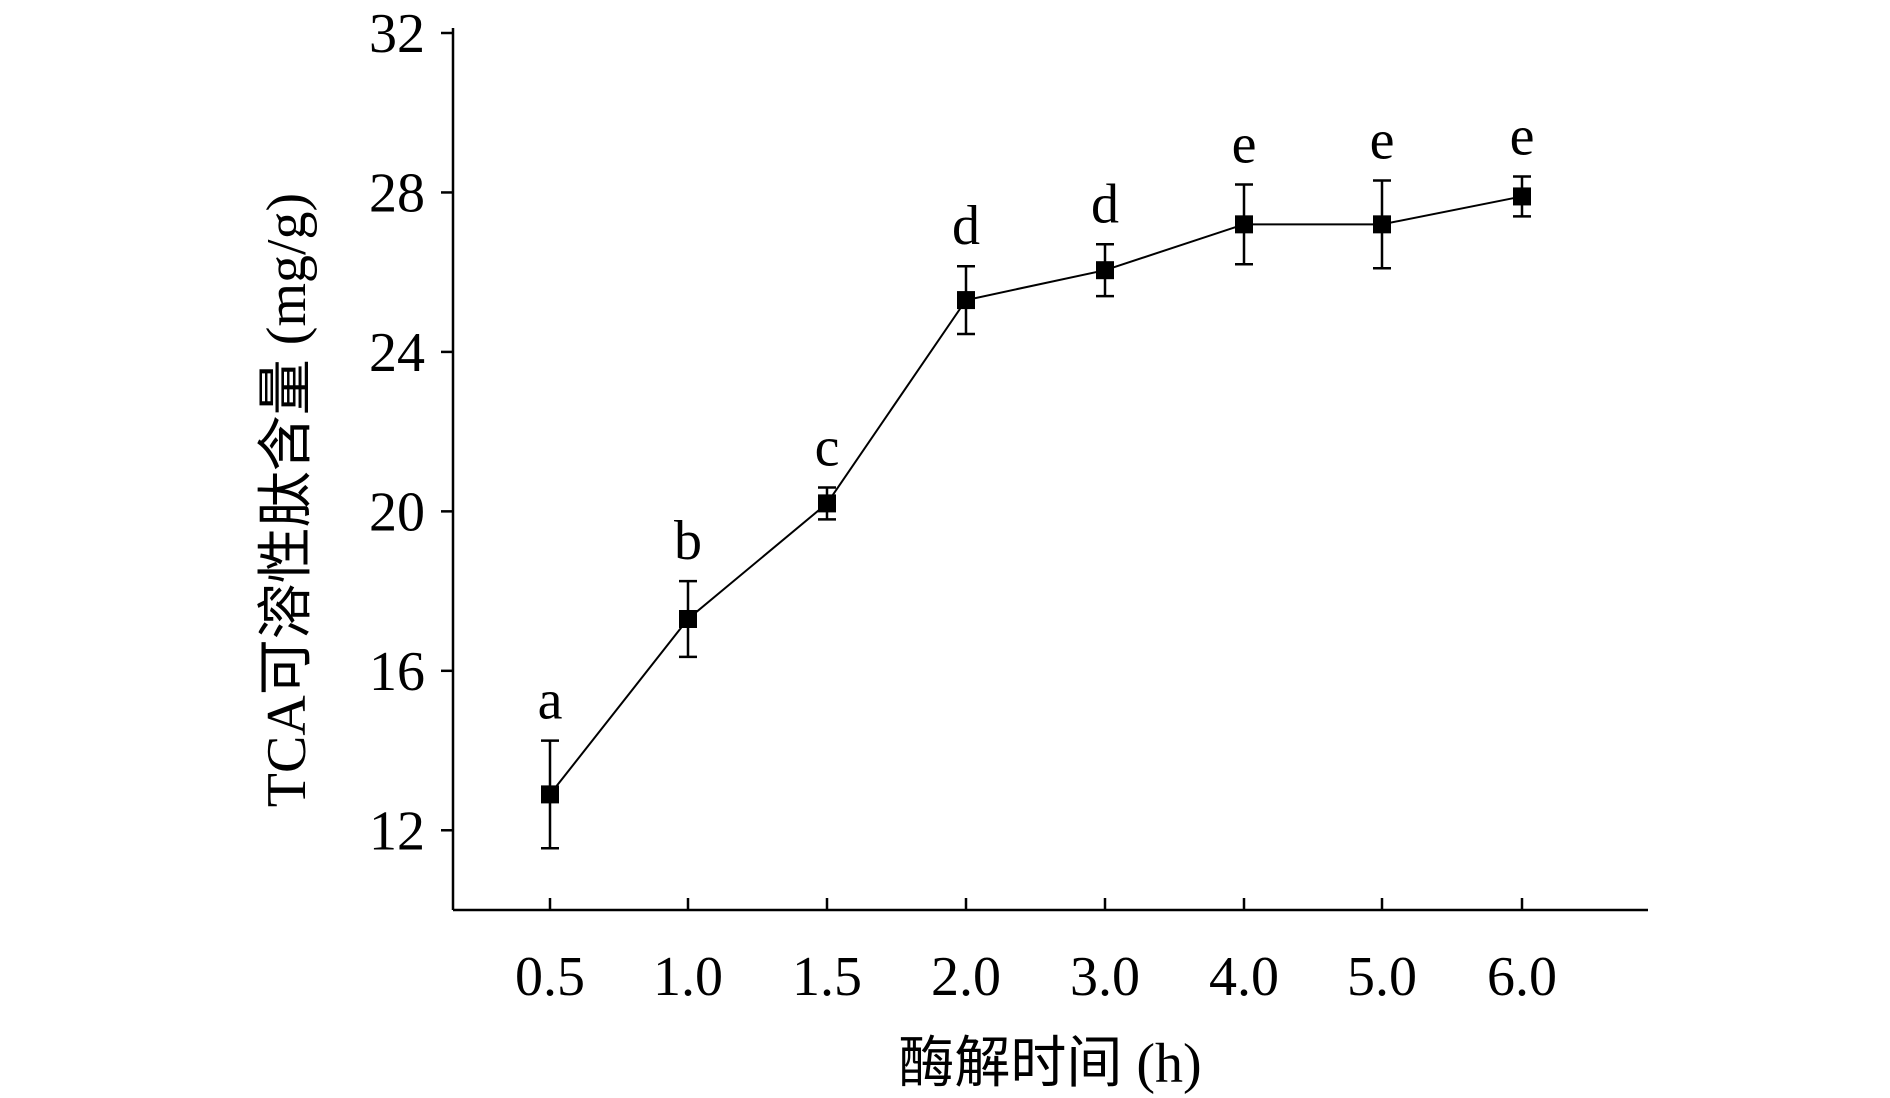 This screenshot has height=1098, width=1890. What do you see at coordinates (397, 34) in the screenshot?
I see `y-tick-label: 32` at bounding box center [397, 34].